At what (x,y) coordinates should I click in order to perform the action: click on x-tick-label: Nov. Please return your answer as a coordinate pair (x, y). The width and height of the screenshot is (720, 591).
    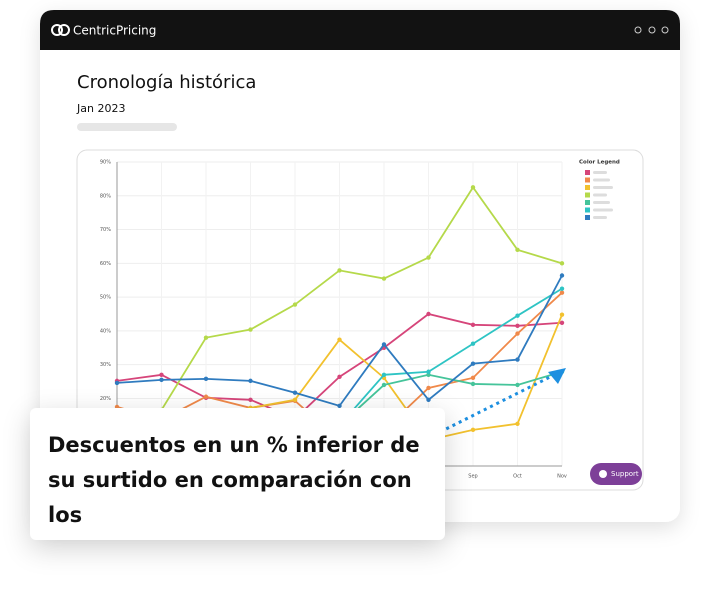
    Looking at the image, I should click on (562, 477).